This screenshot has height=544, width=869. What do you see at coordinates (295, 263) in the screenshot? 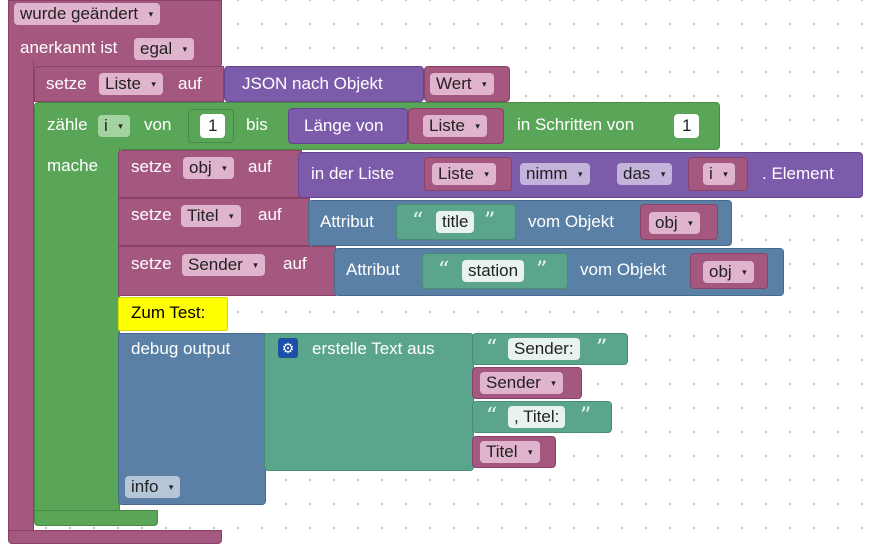
I see `set-sender-auf: auf` at bounding box center [295, 263].